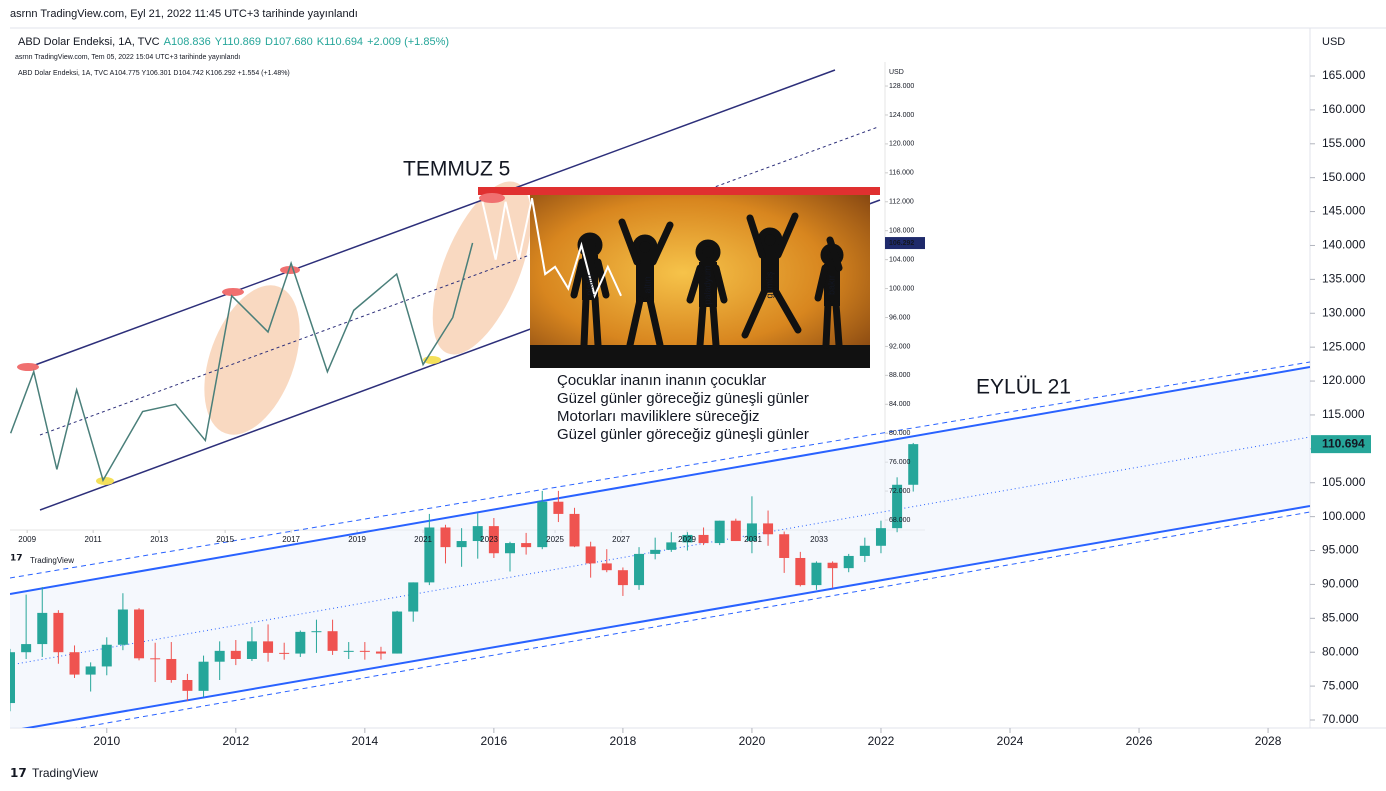 This screenshot has width=1386, height=791. Describe the element at coordinates (679, 191) in the screenshot. I see `resistance-bar` at that location.